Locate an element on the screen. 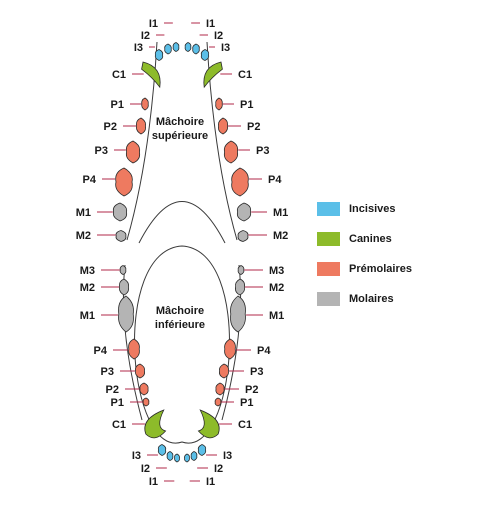  tooth-upper-P2-left is located at coordinates (141, 126).